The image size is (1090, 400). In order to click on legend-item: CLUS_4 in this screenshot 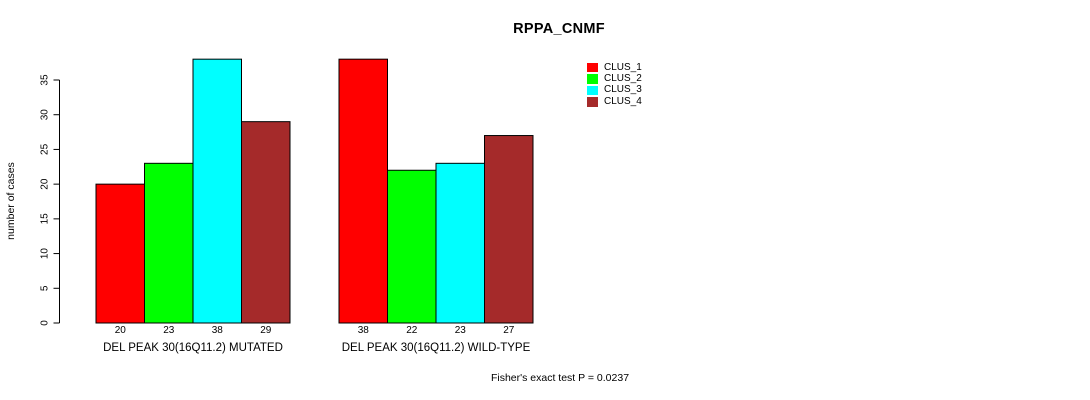, I will do `click(614, 101)`.